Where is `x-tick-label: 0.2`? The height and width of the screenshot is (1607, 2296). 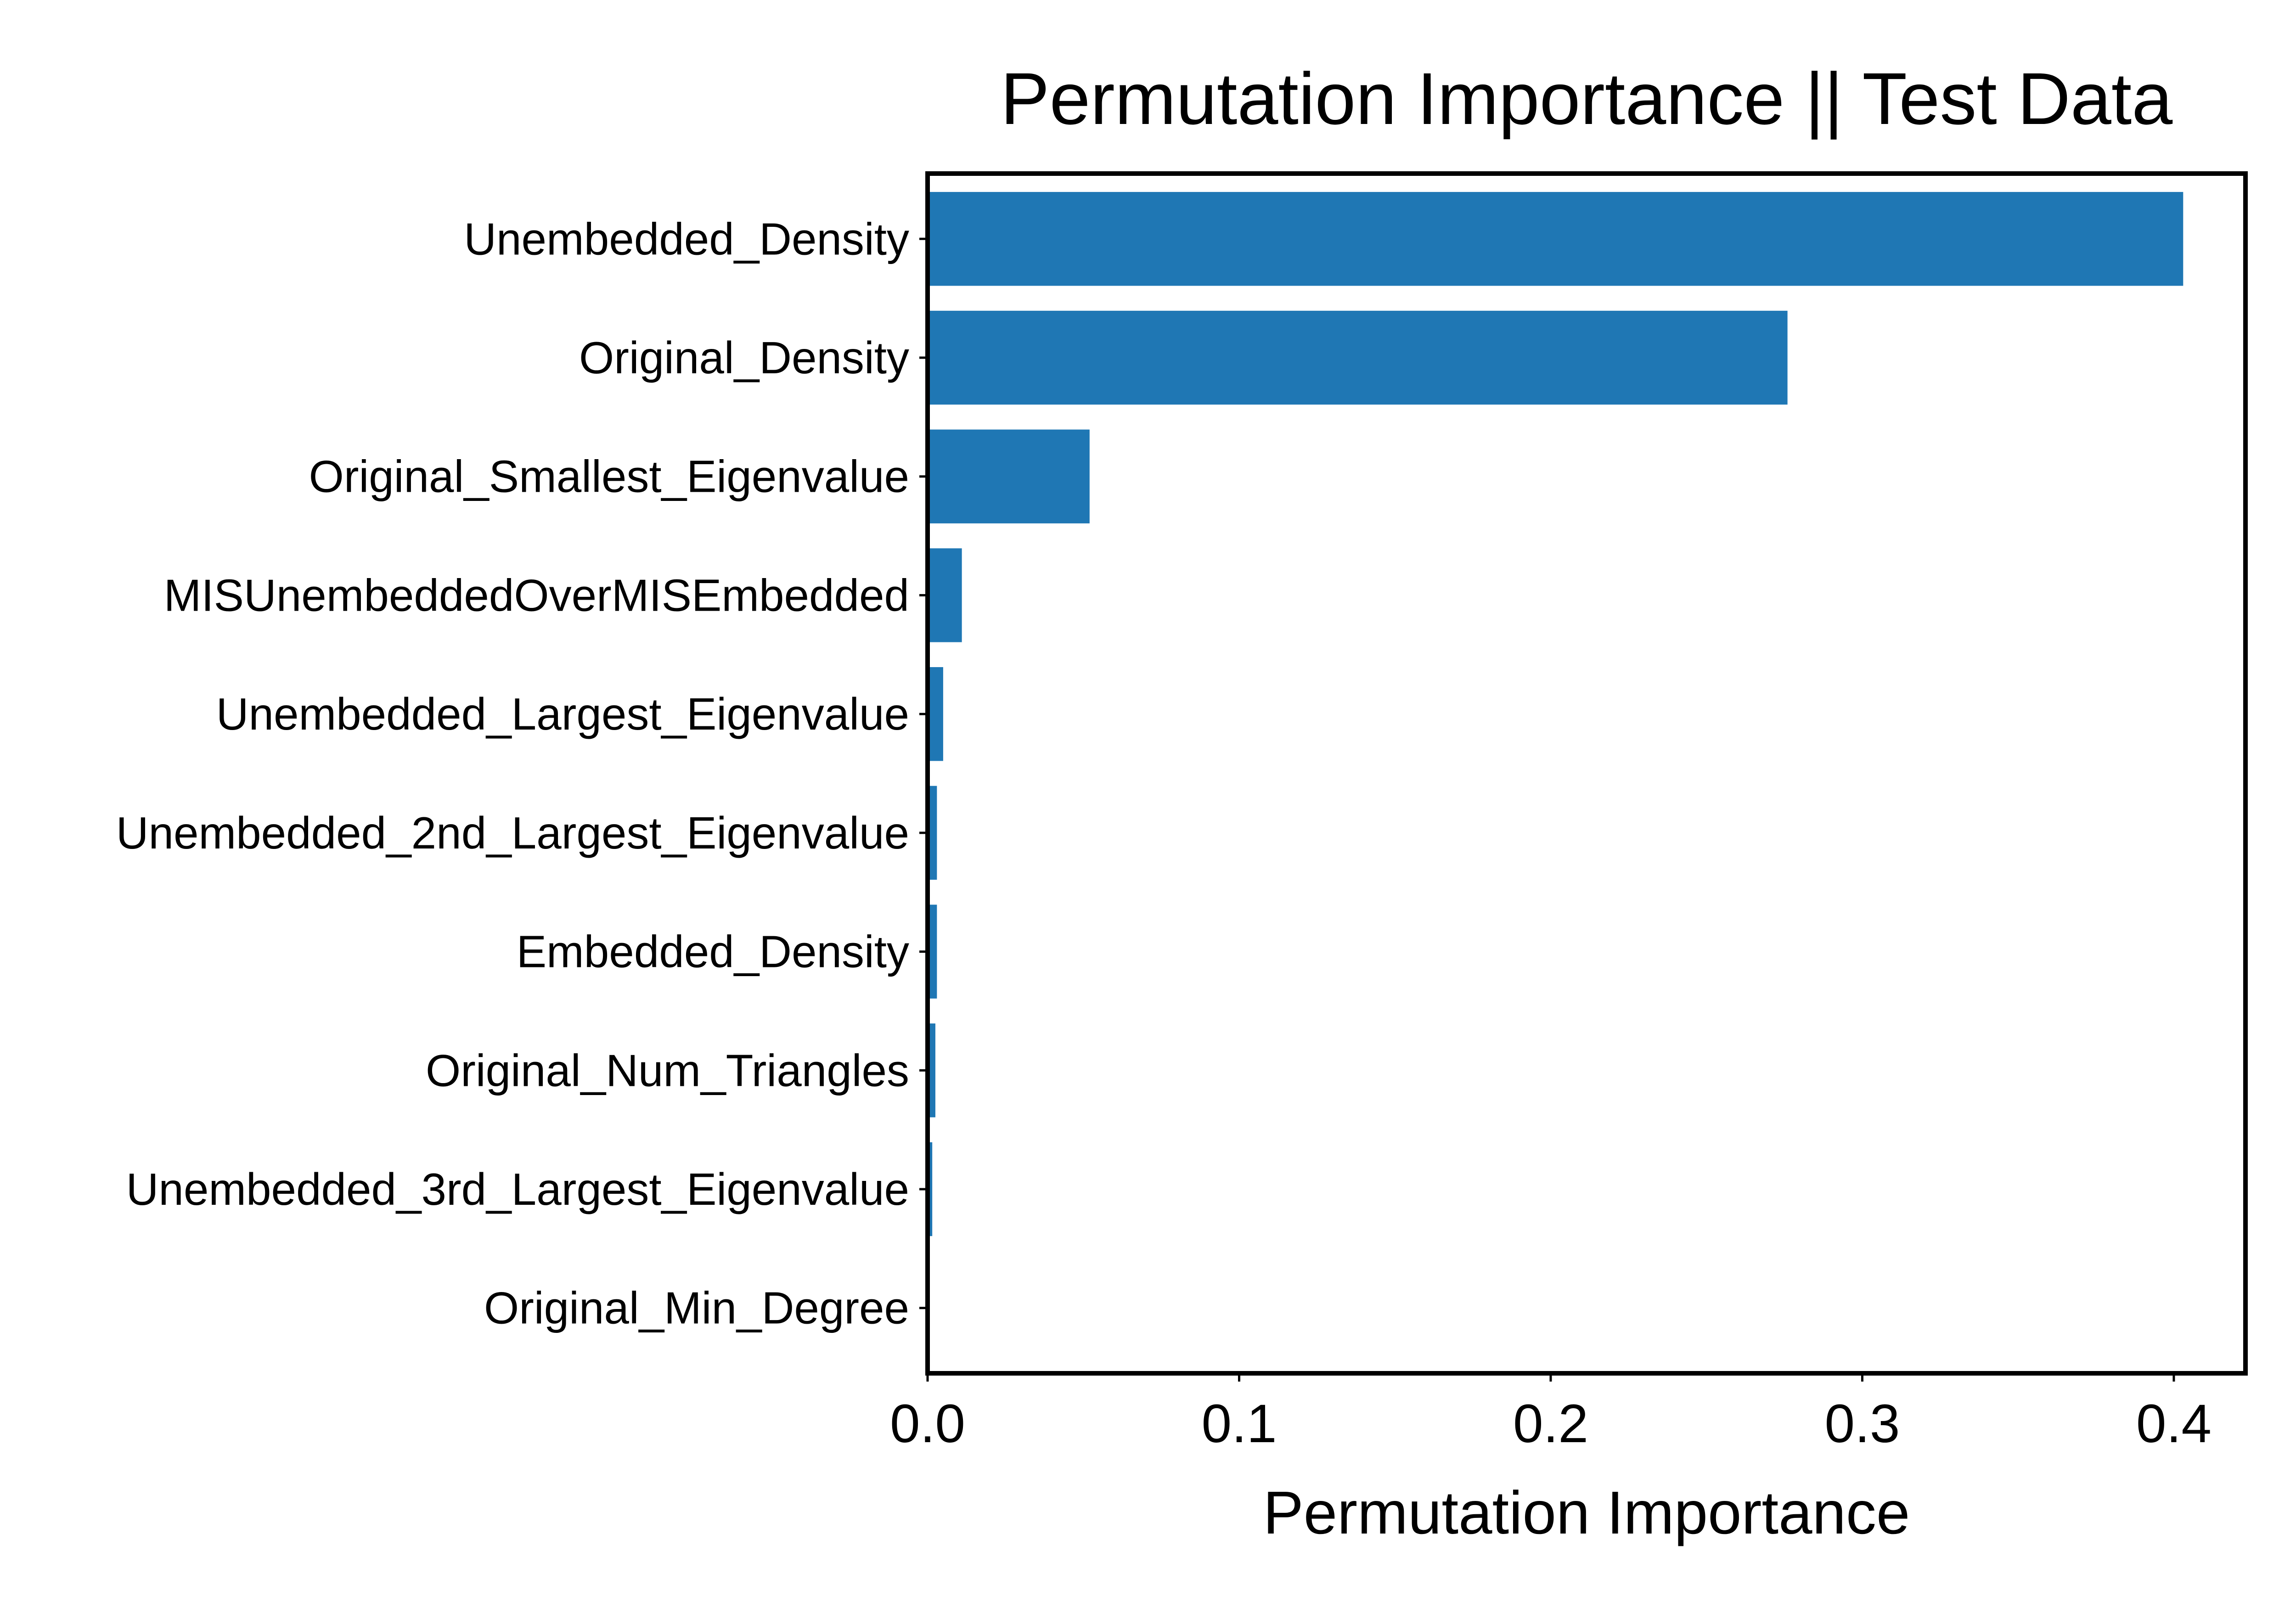
x-tick-label: 0.2 is located at coordinates (1550, 1423).